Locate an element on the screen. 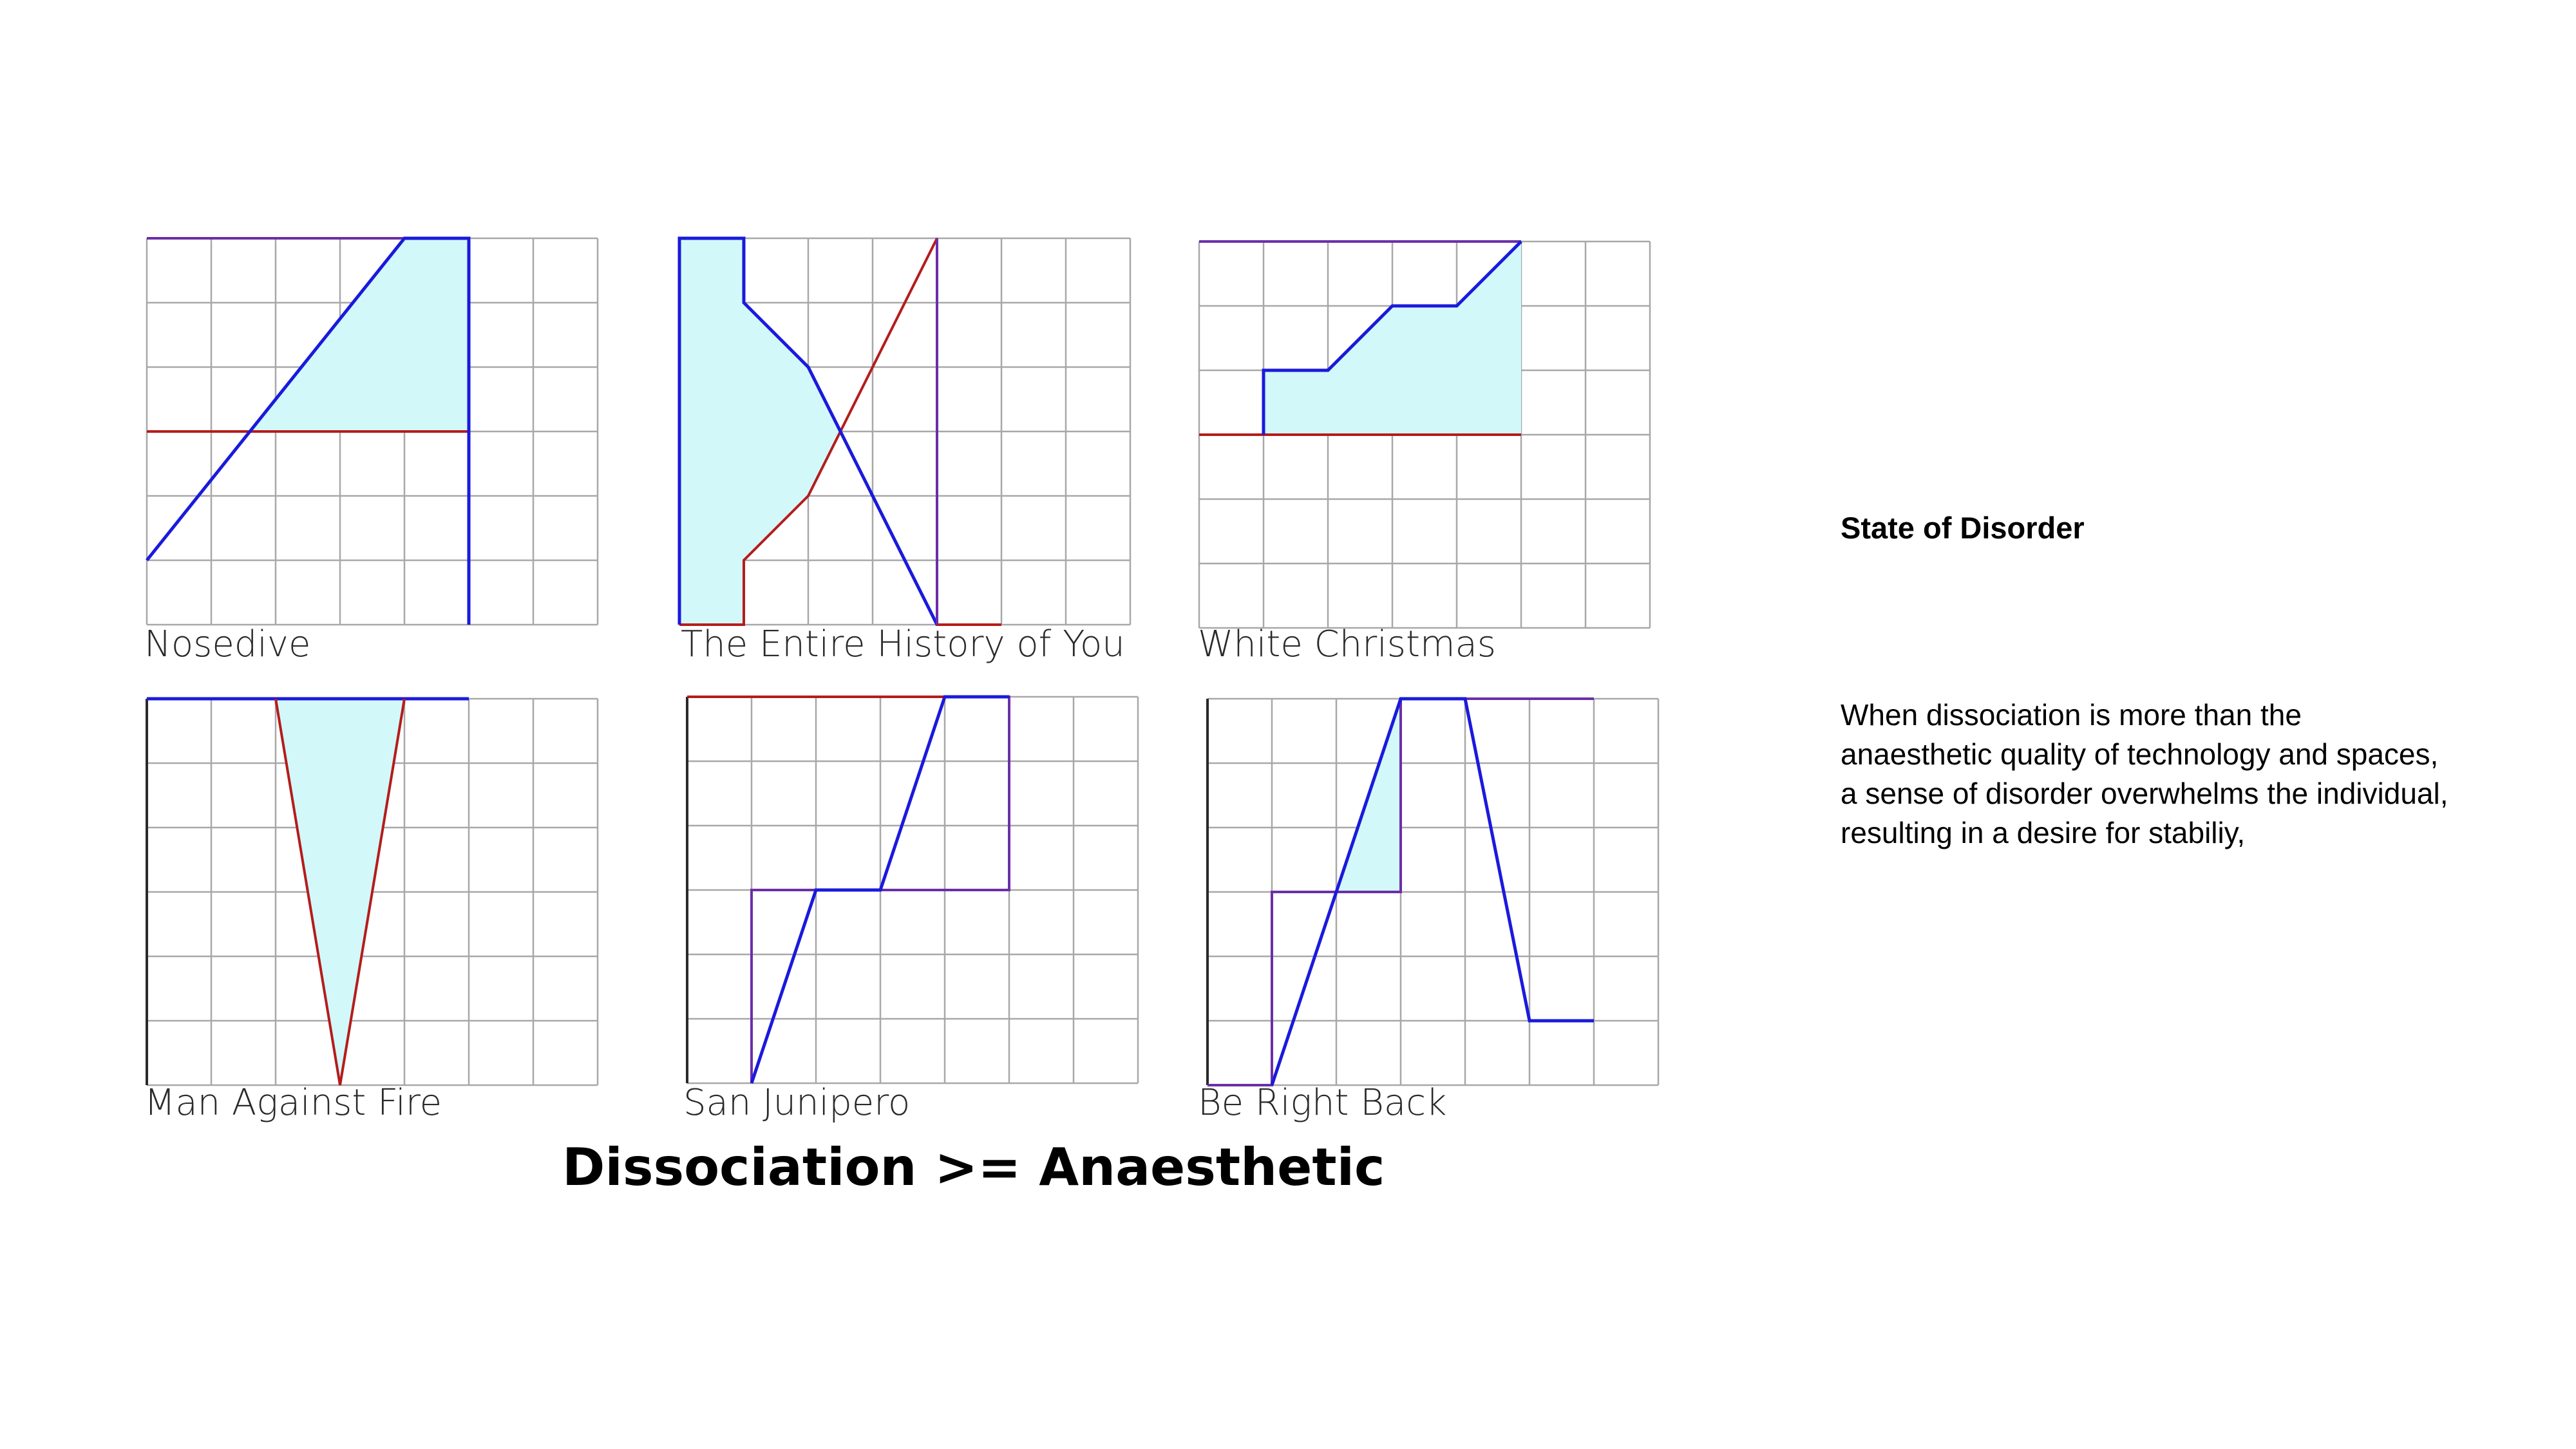 The image size is (2576, 1449). chart-white-christmas-svg is located at coordinates (1424, 434).